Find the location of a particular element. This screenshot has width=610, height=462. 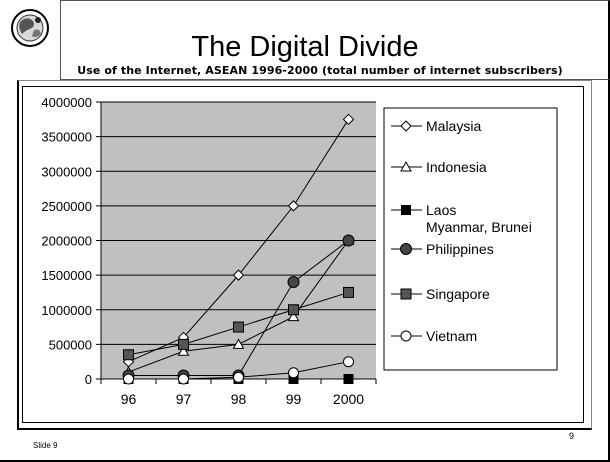

y-tick-label: 1000000 is located at coordinates (66, 310).